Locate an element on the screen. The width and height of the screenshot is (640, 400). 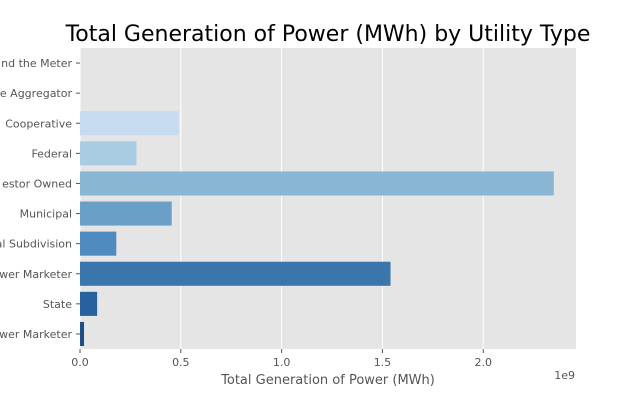
y-tick-label: e Aggregator is located at coordinates (36, 93).